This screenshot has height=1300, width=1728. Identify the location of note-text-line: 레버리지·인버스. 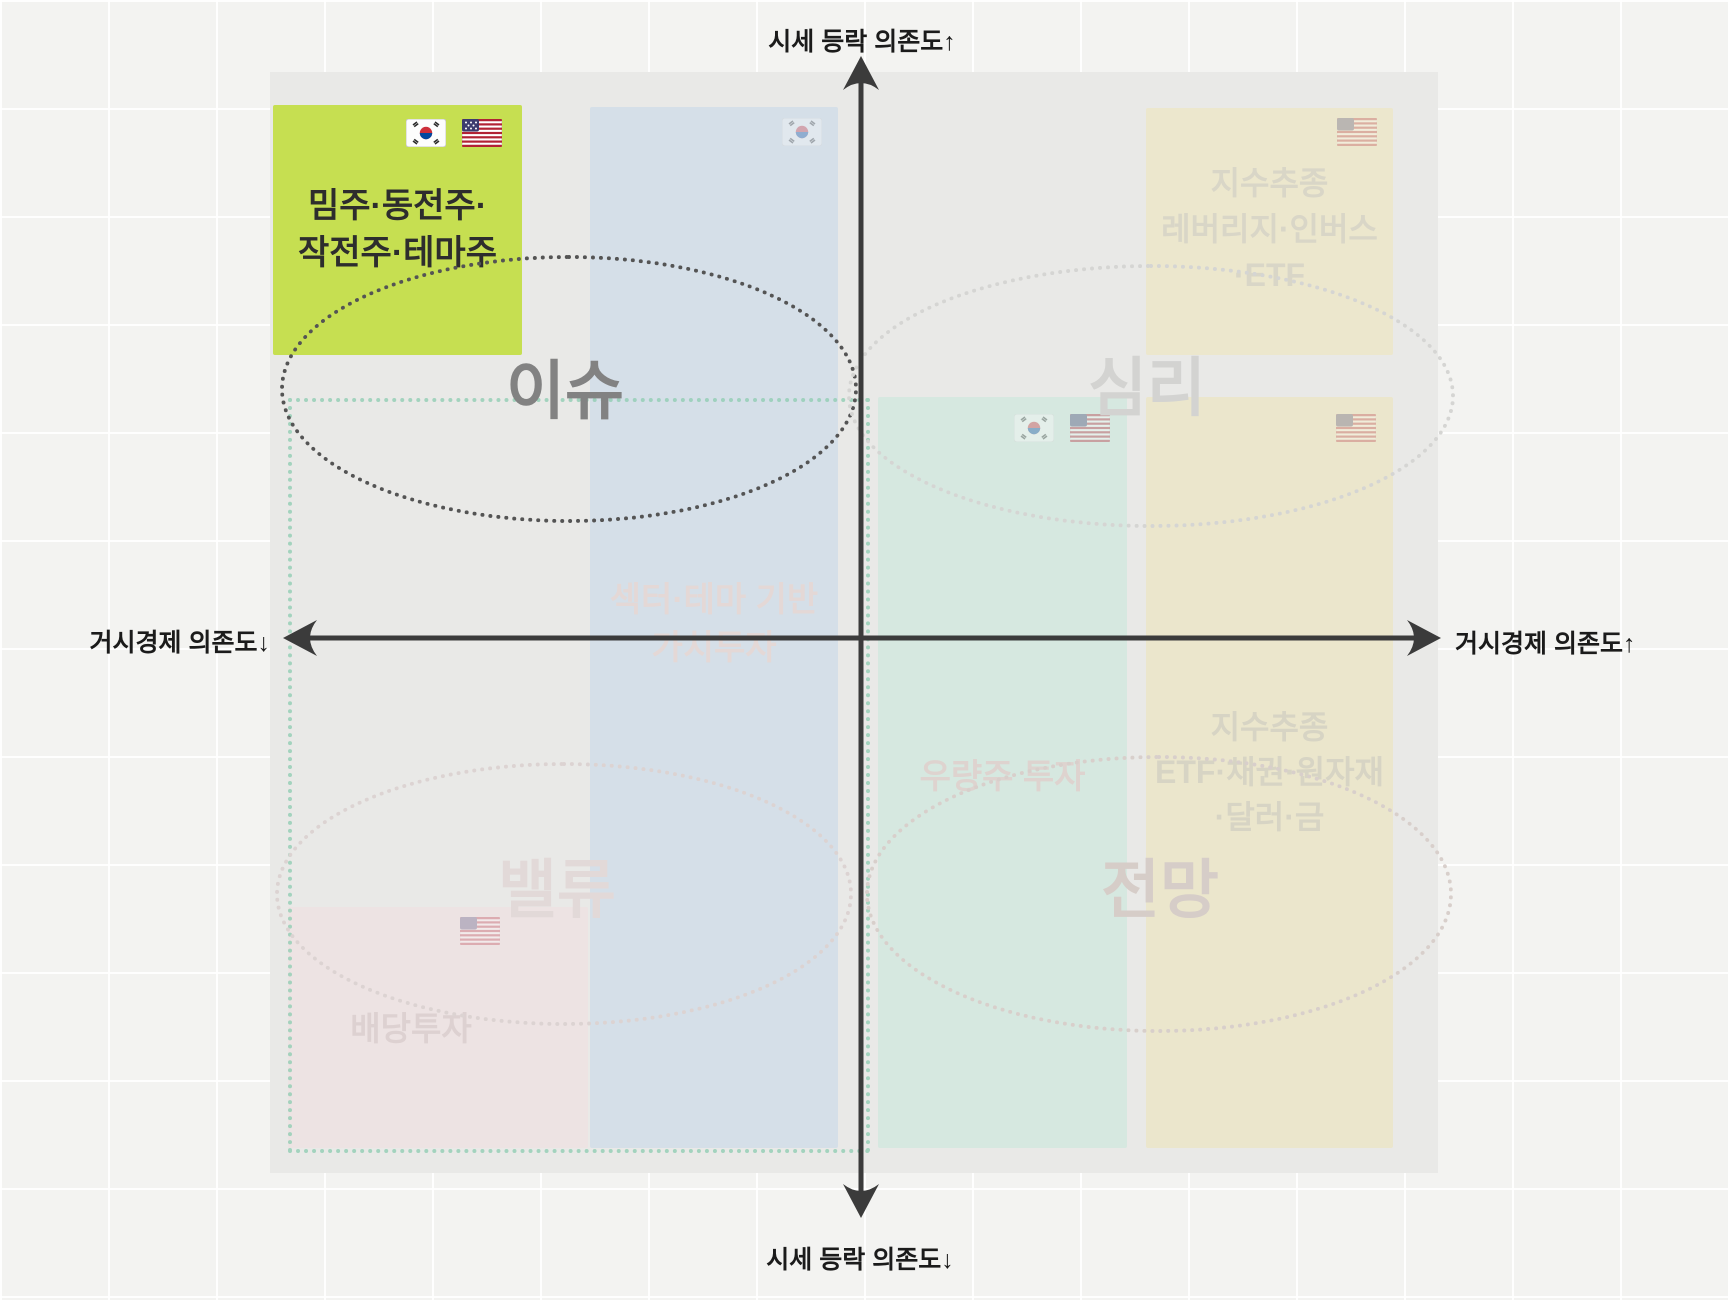
(1269, 229).